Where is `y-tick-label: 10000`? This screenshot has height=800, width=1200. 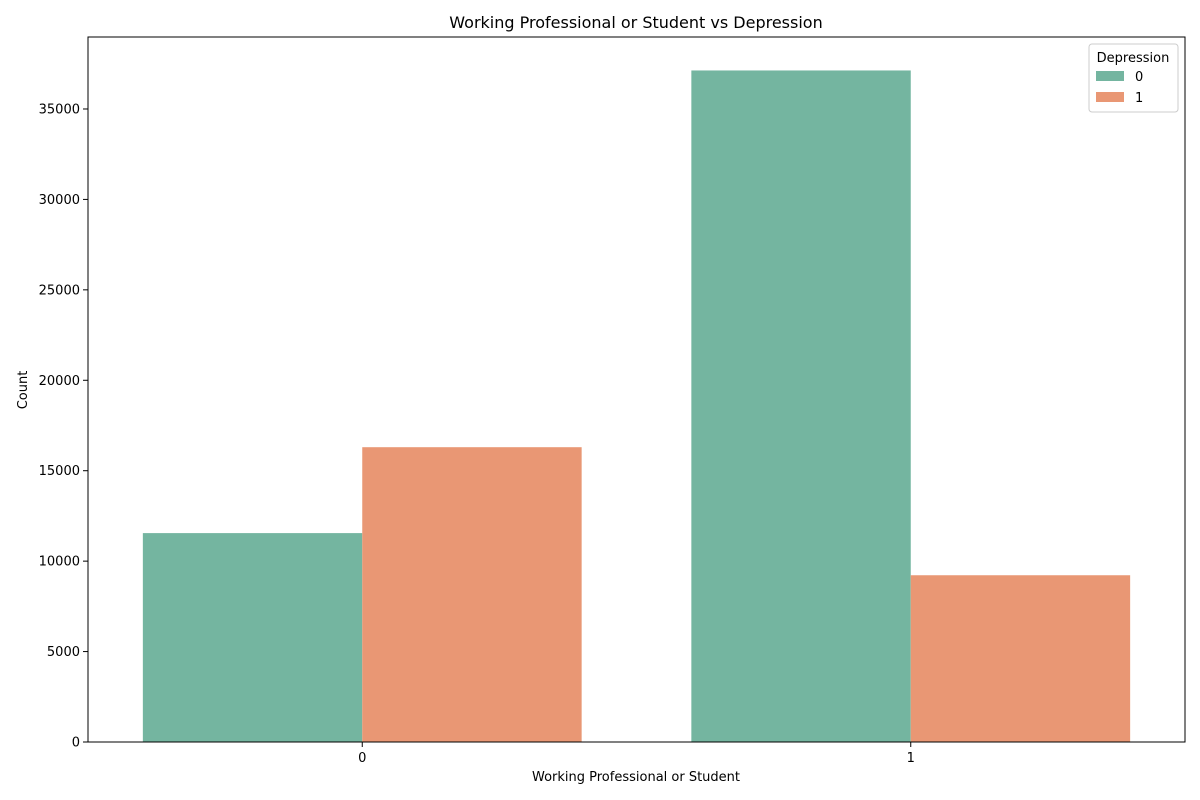
y-tick-label: 10000 is located at coordinates (59, 562).